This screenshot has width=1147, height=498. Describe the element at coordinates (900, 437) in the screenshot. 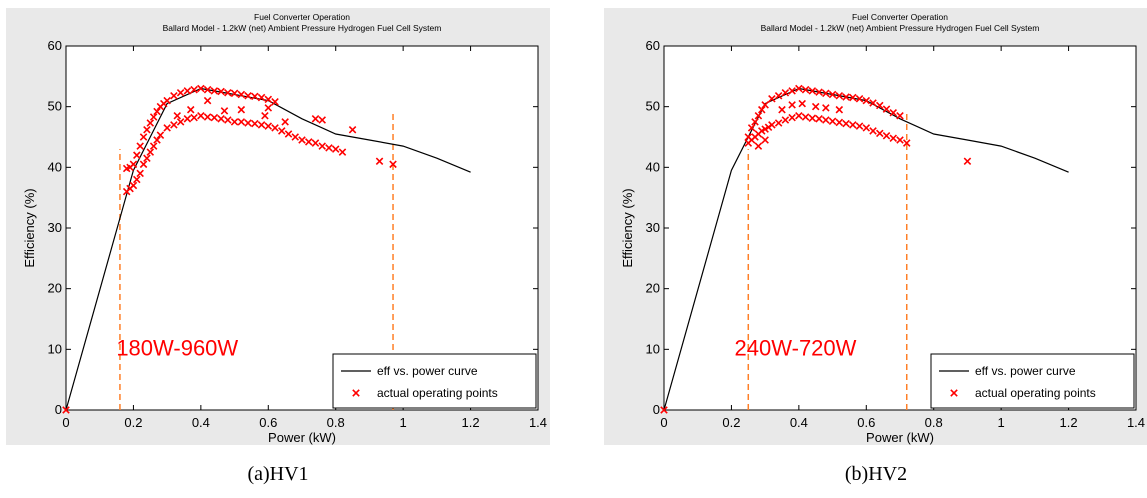

I see `x-axis-label: Power (kW)` at that location.